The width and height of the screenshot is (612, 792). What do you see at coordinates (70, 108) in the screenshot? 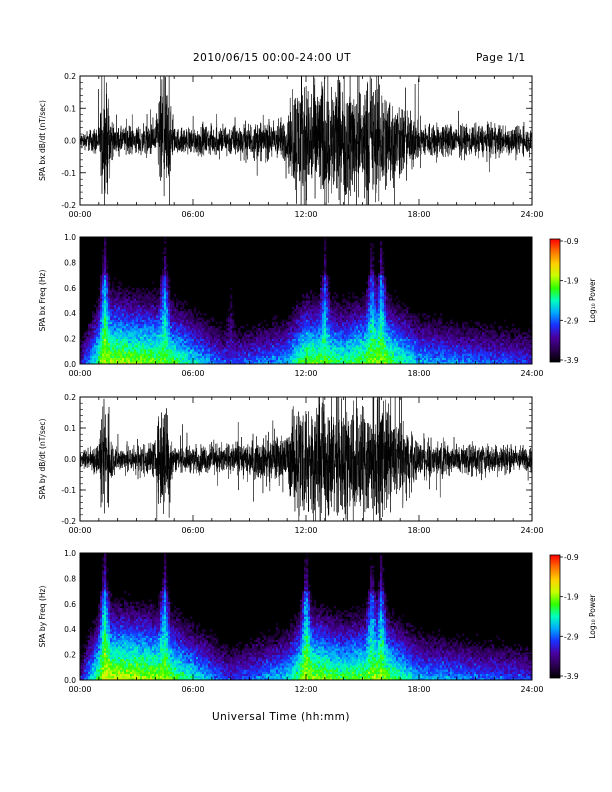
I see `y-tick-label: 0.1` at bounding box center [70, 108].